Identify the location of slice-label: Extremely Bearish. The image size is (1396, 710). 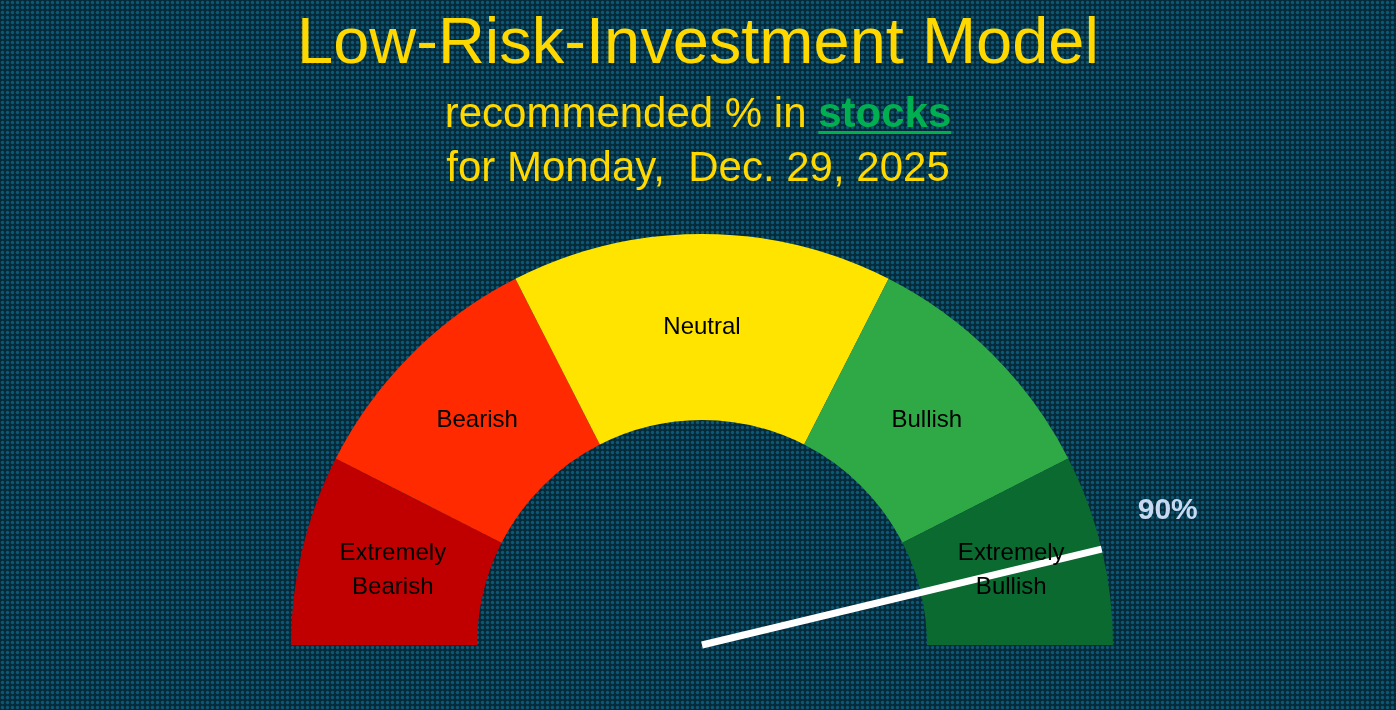
(393, 569).